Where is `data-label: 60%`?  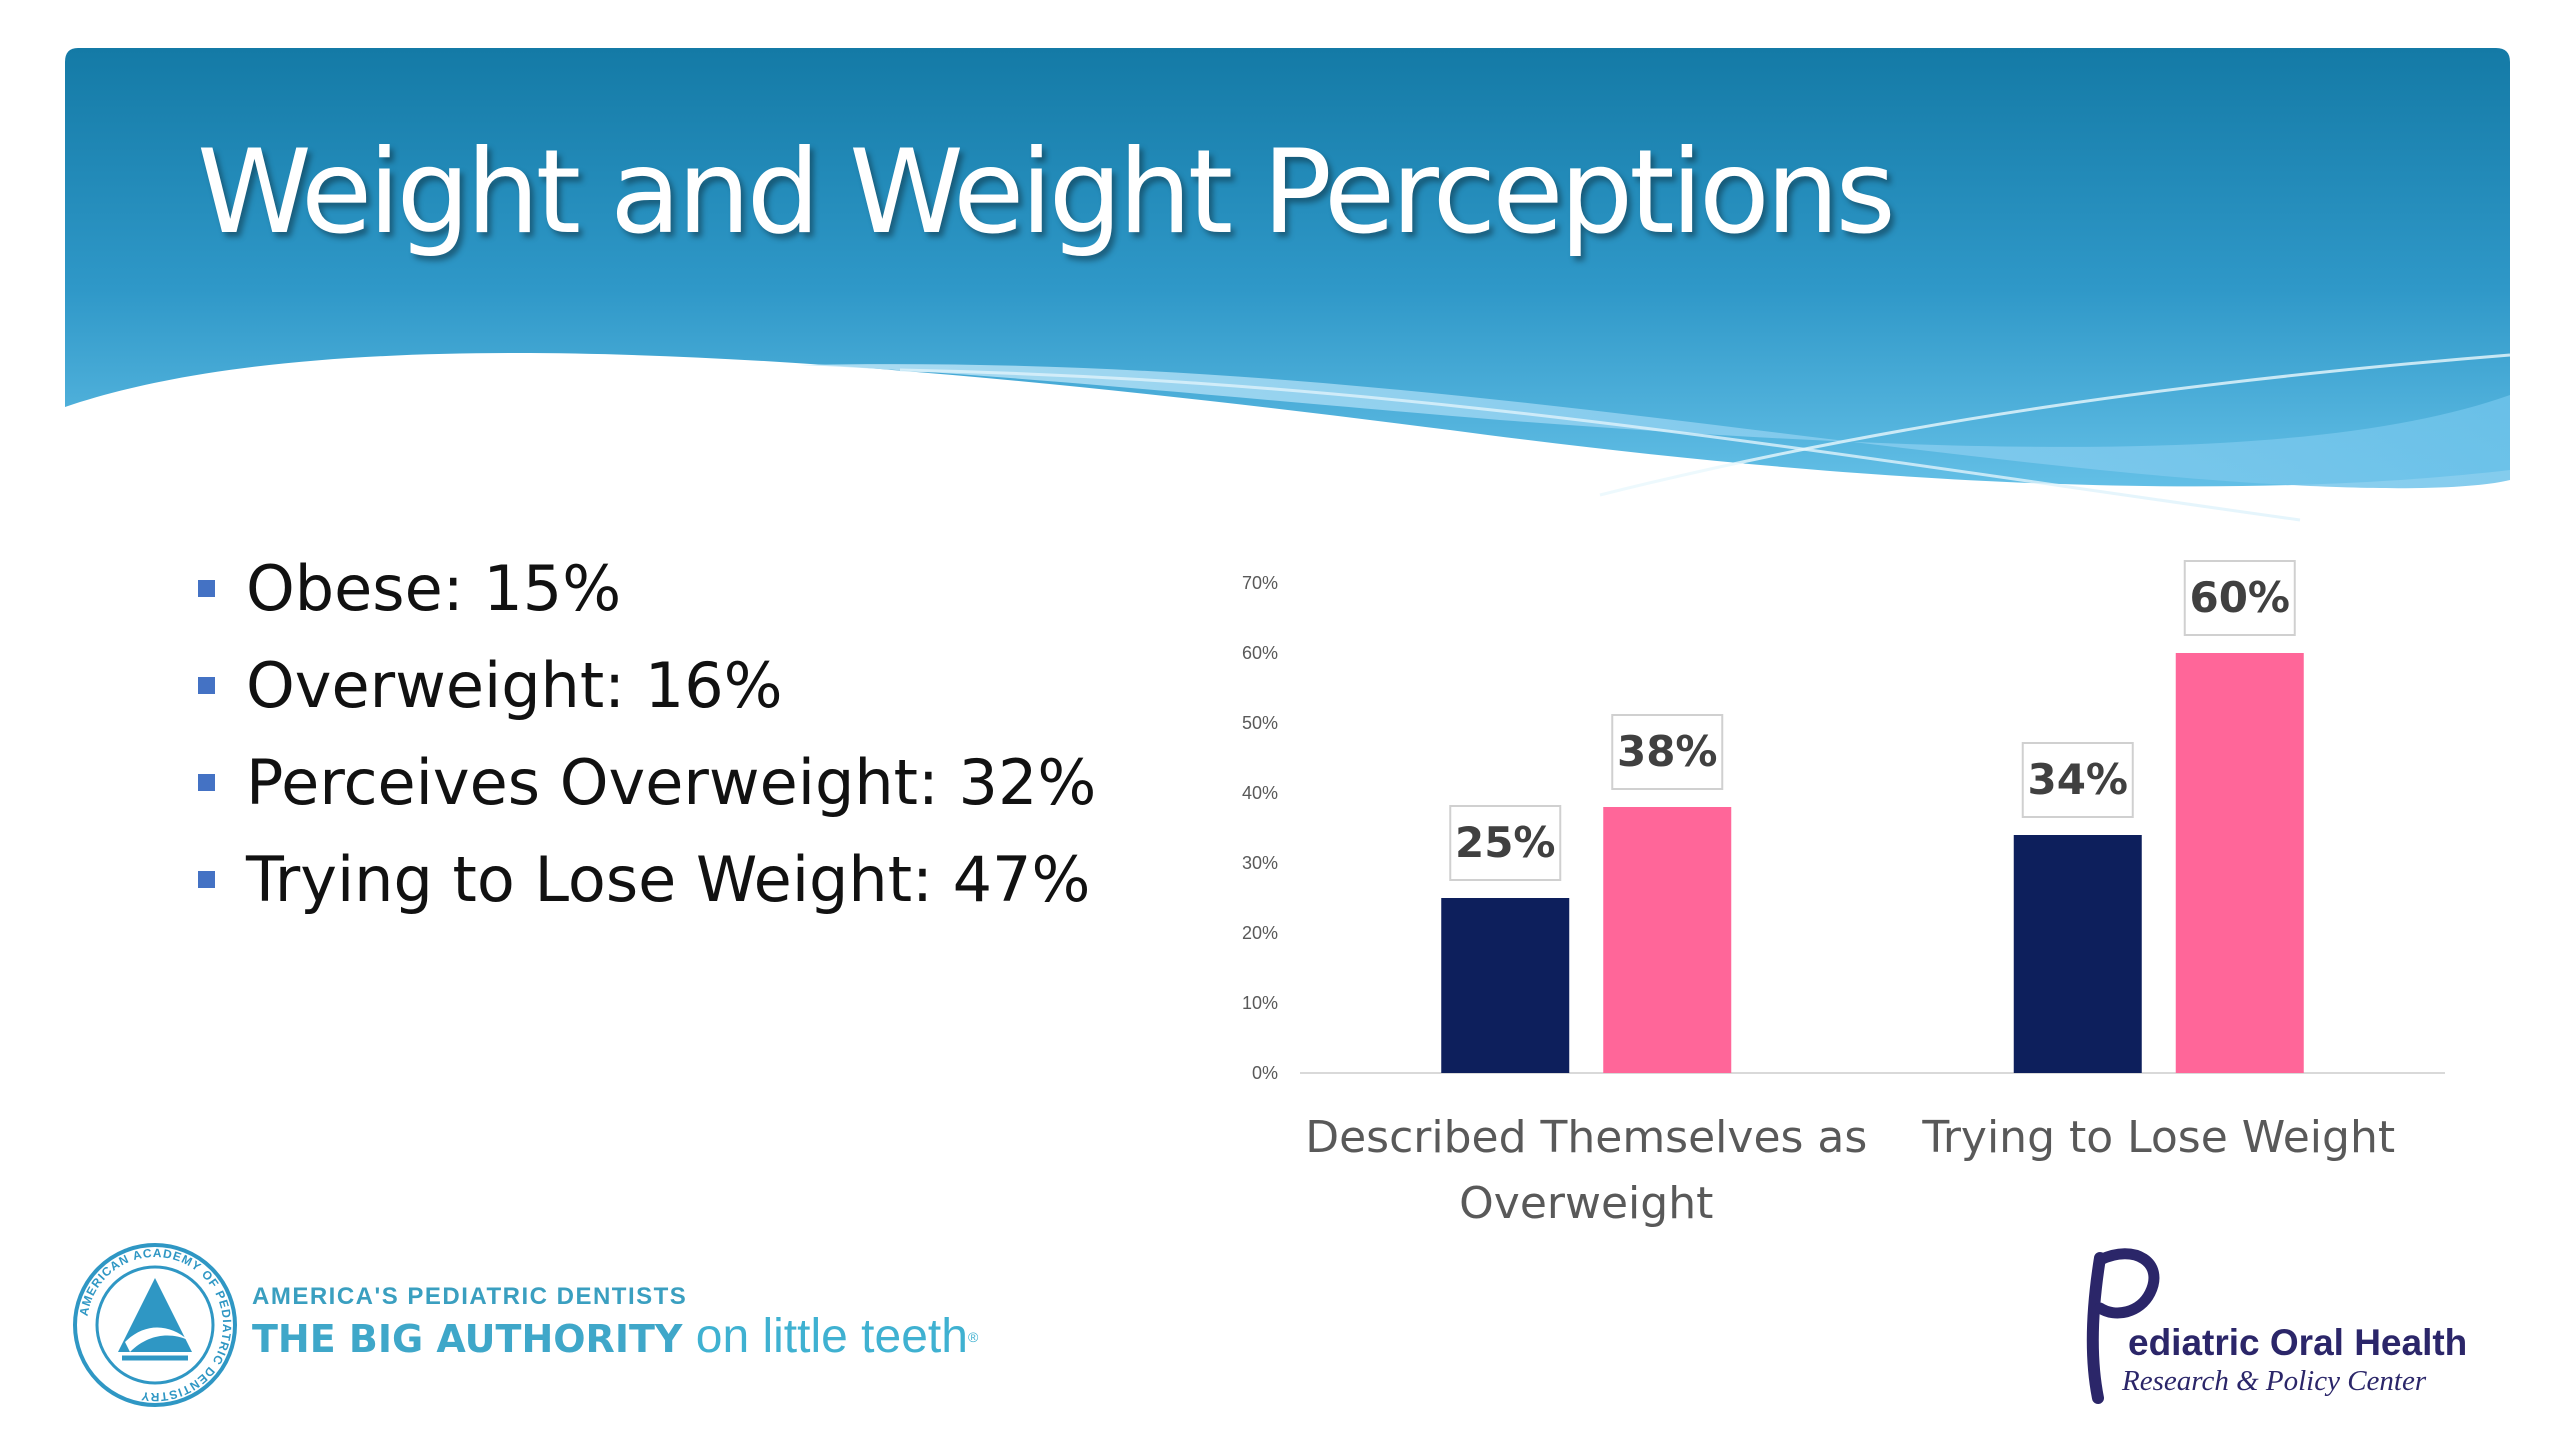
data-label: 60% is located at coordinates (2239, 597).